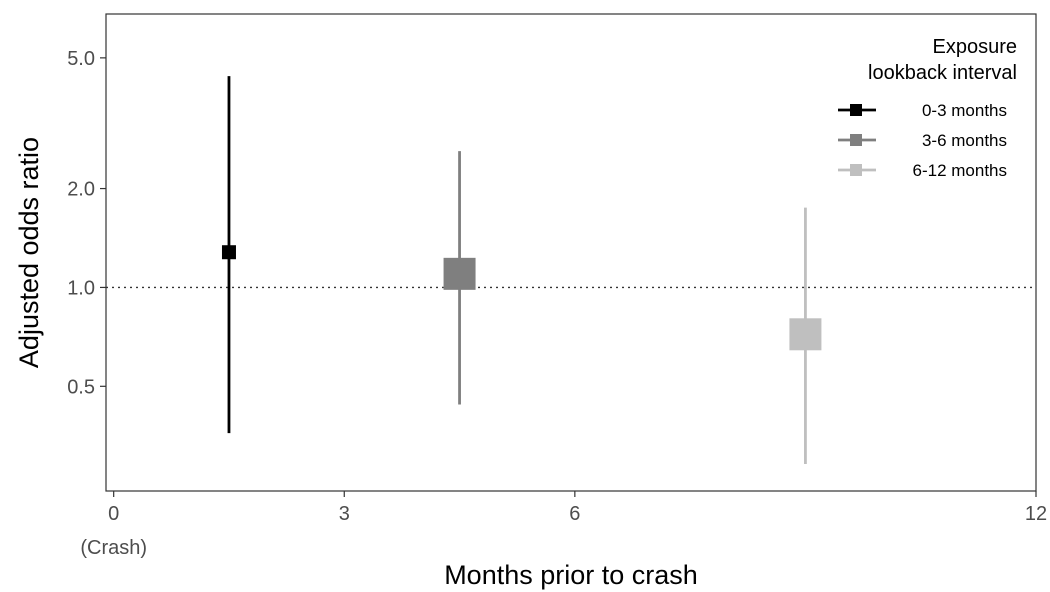 The height and width of the screenshot is (592, 1050). Describe the element at coordinates (29, 252) in the screenshot. I see `y-axis-title: Adjusted odds ratio` at that location.